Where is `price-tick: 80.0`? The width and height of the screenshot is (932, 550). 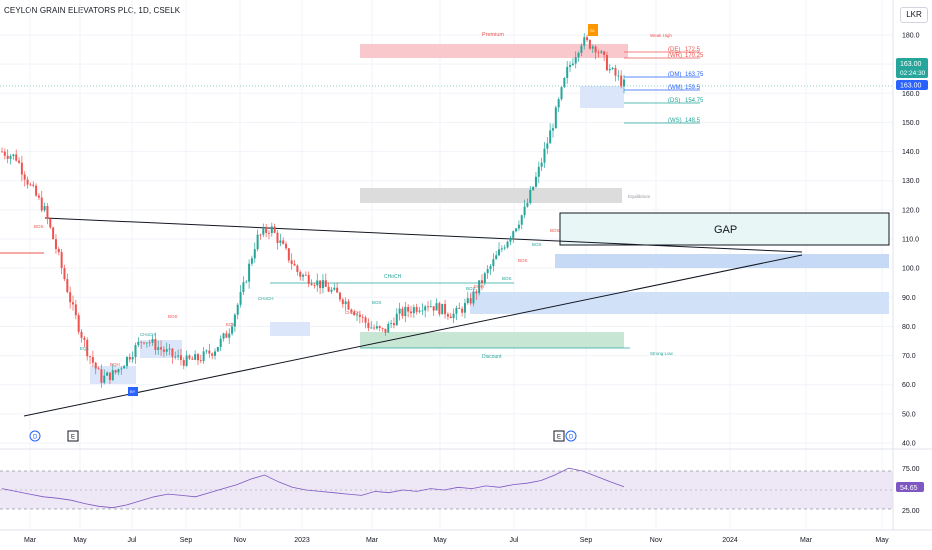 price-tick: 80.0 is located at coordinates (909, 327).